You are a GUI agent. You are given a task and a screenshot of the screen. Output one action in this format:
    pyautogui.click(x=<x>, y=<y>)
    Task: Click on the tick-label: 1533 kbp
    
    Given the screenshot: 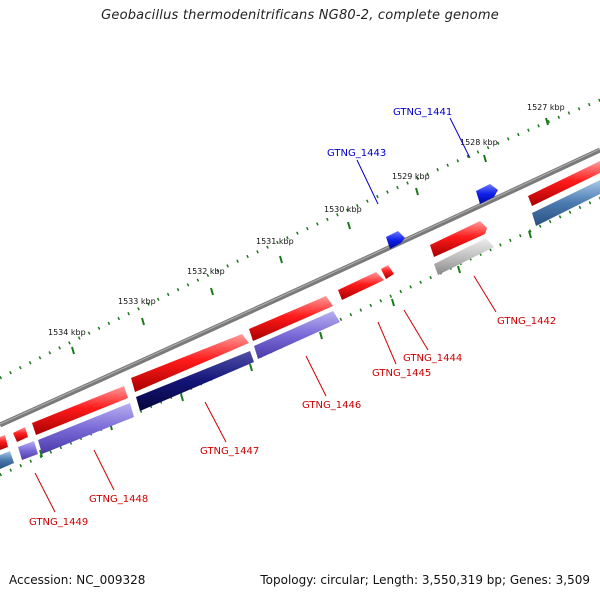 What is the action you would take?
    pyautogui.click(x=137, y=301)
    